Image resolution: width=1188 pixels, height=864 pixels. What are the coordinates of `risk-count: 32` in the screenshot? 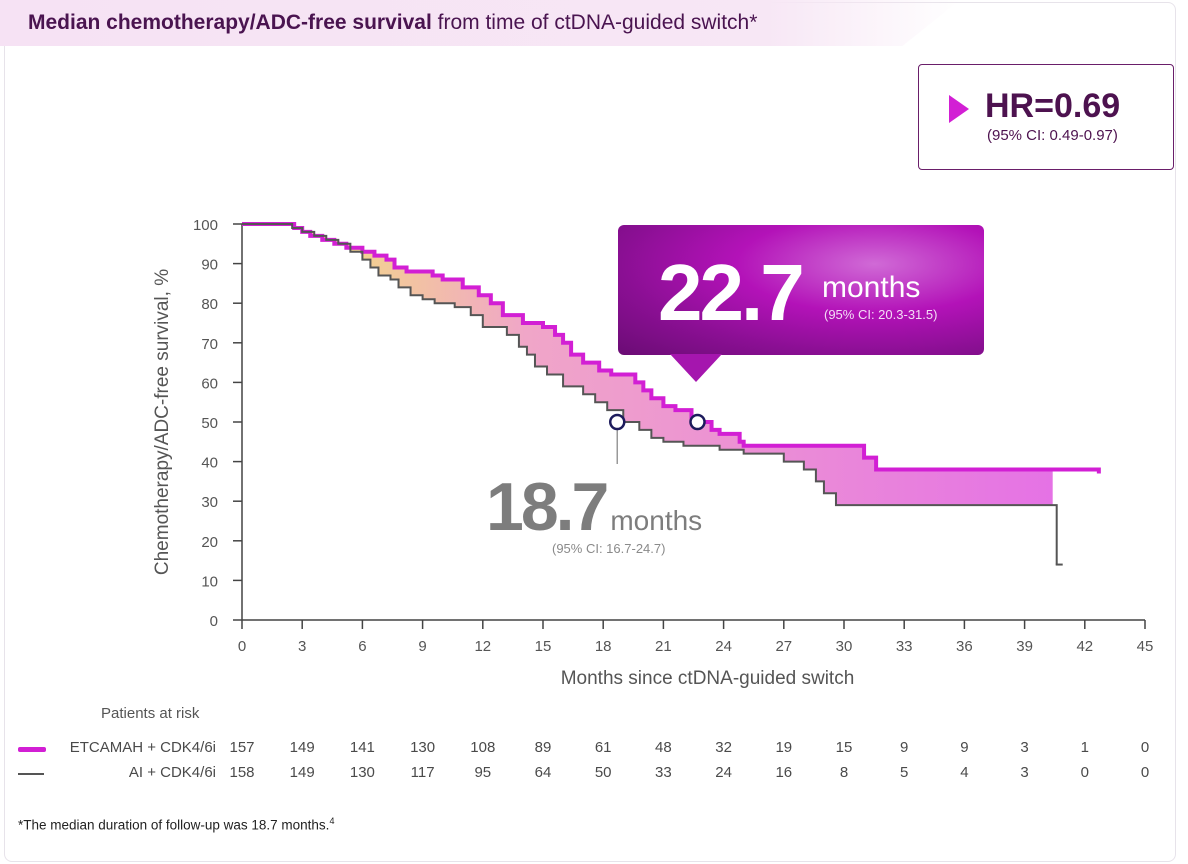 It's located at (723, 747).